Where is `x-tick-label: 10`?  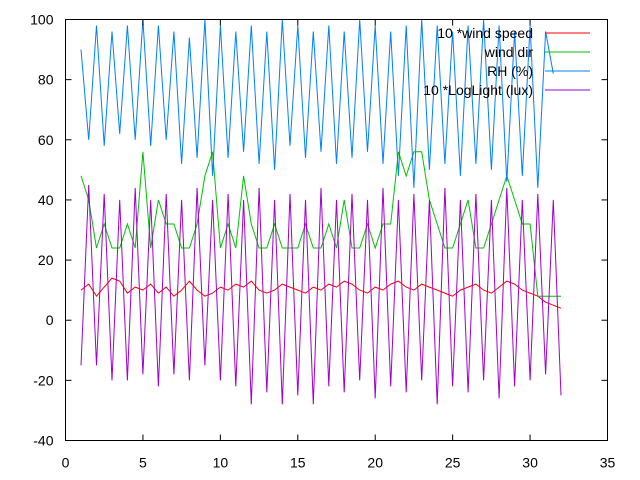
x-tick-label: 10 is located at coordinates (221, 463).